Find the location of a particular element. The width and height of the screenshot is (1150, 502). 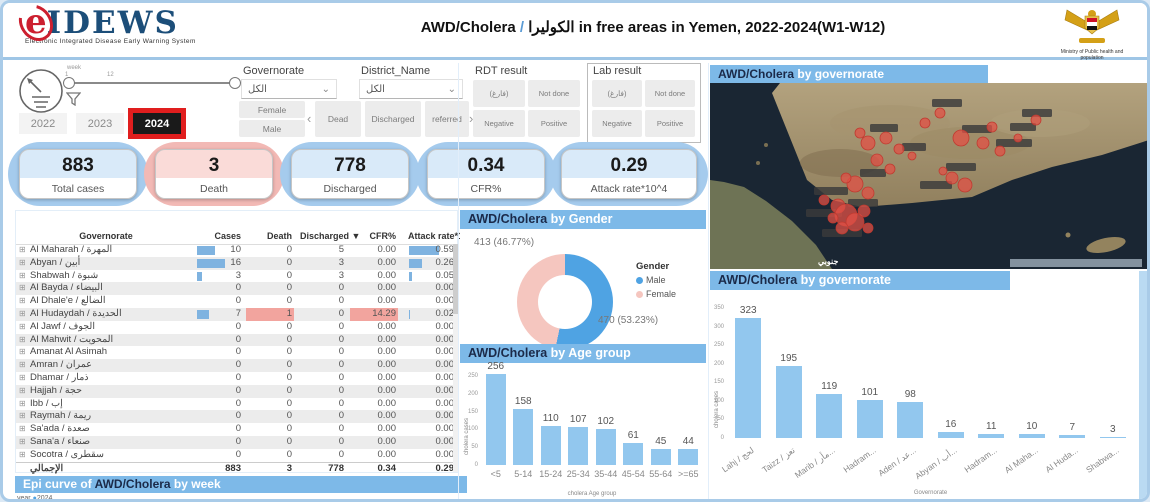

status-button-discharged: Discharged is located at coordinates (393, 119).